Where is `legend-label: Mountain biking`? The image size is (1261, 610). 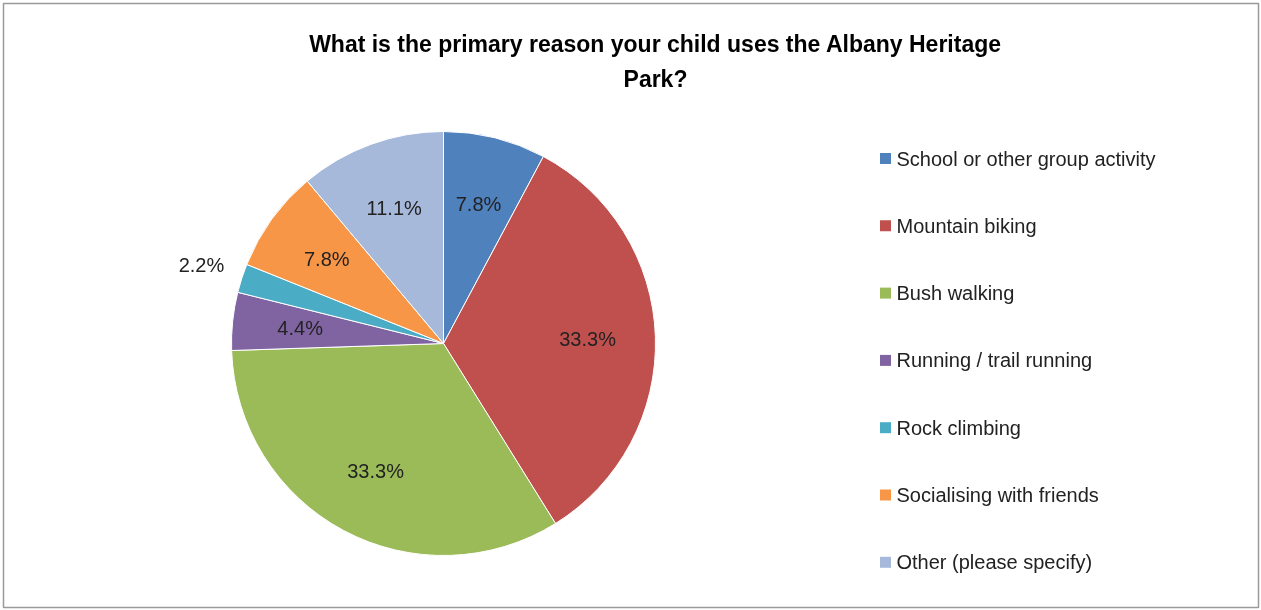
legend-label: Mountain biking is located at coordinates (966, 225).